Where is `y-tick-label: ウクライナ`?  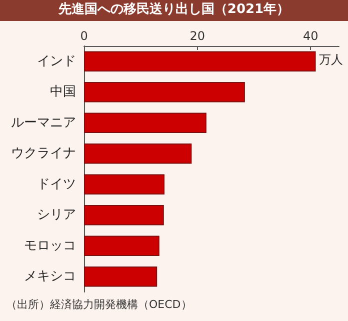 y-tick-label: ウクライナ is located at coordinates (43, 154).